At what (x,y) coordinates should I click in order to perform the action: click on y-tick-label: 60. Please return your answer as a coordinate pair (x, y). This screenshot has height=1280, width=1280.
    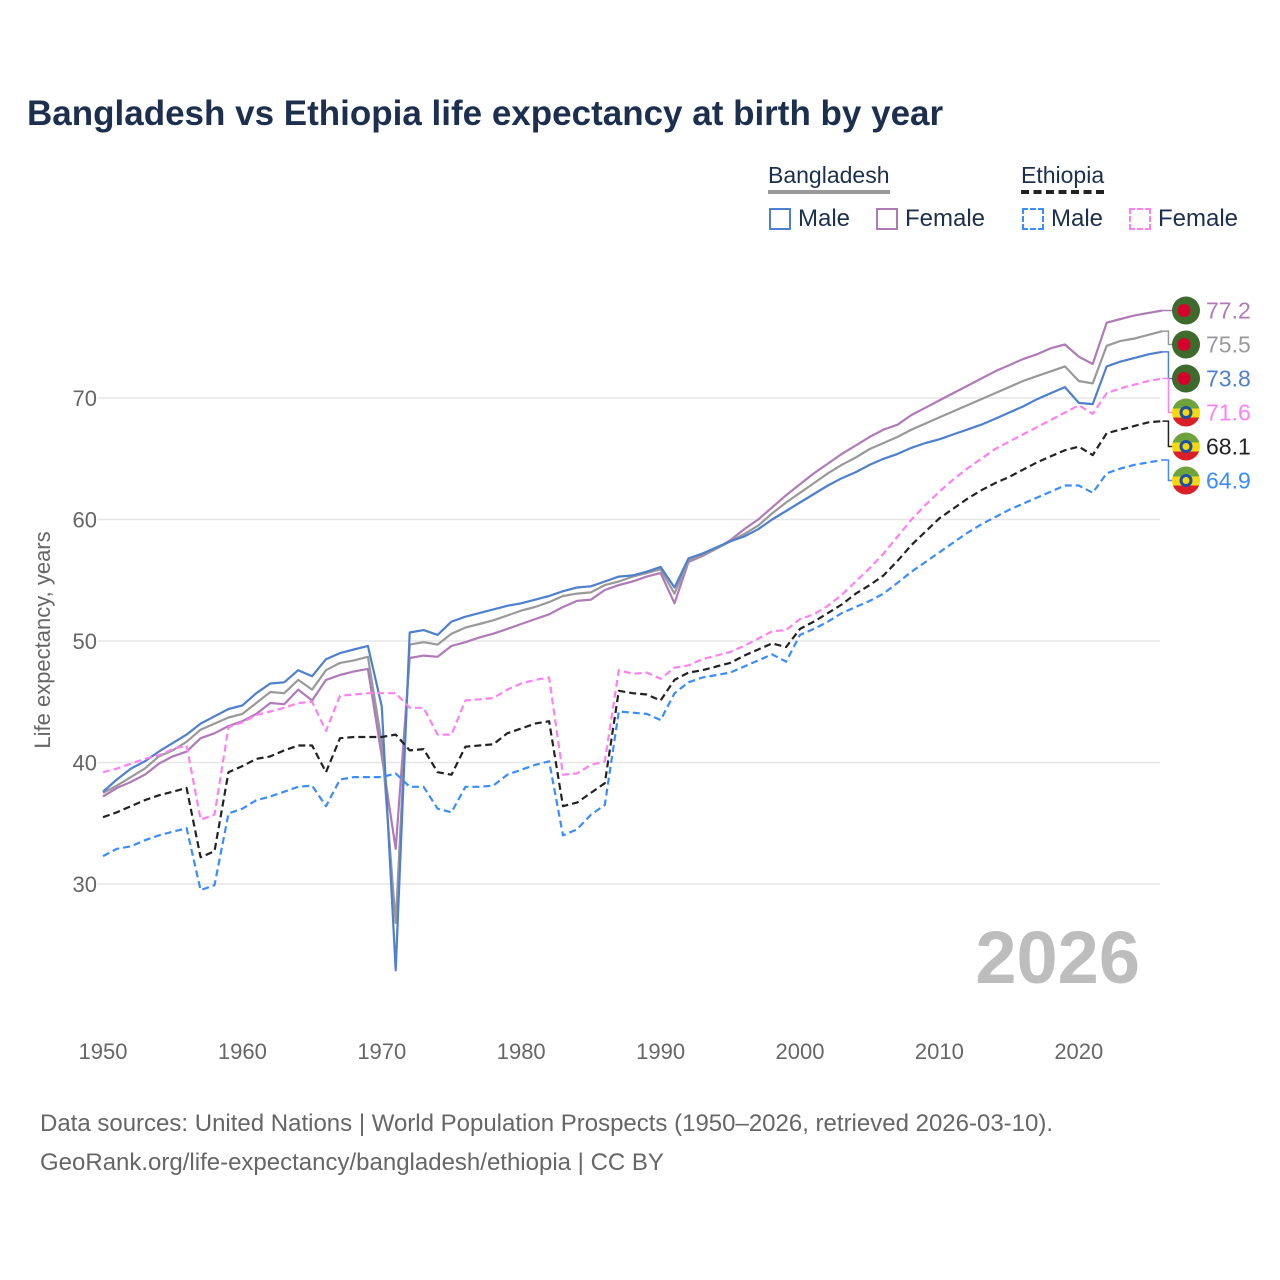
    Looking at the image, I should click on (85, 520).